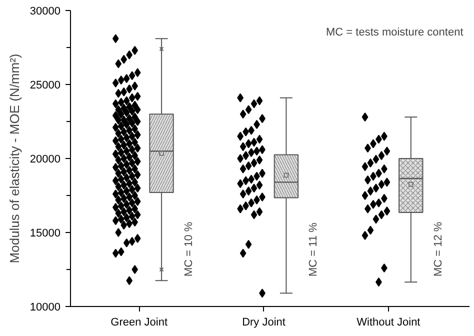  Describe the element at coordinates (45, 308) in the screenshot. I see `y-tick-label: 10000` at that location.